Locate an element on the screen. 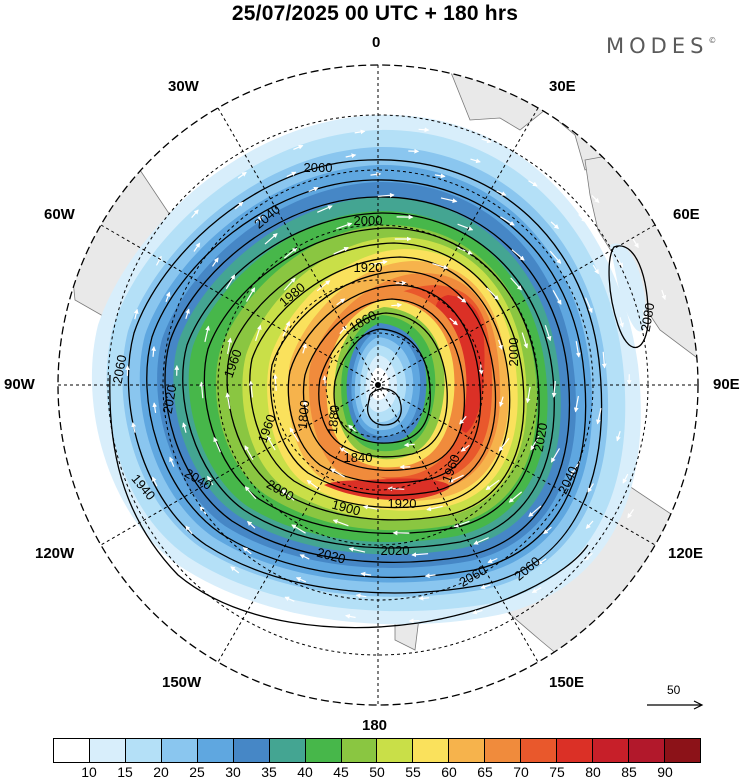 This screenshot has height=782, width=750. modes-logo: MODES© is located at coordinates (661, 46).